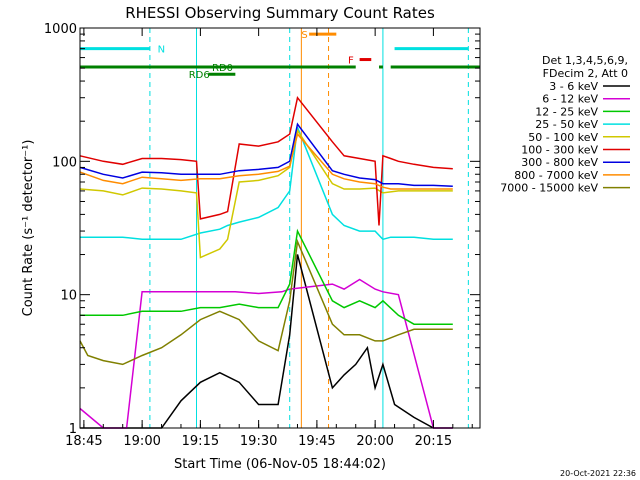 The image size is (640, 480). What do you see at coordinates (585, 60) in the screenshot?
I see `legend-header: Det 1,3,4,5,6,9,` at bounding box center [585, 60].